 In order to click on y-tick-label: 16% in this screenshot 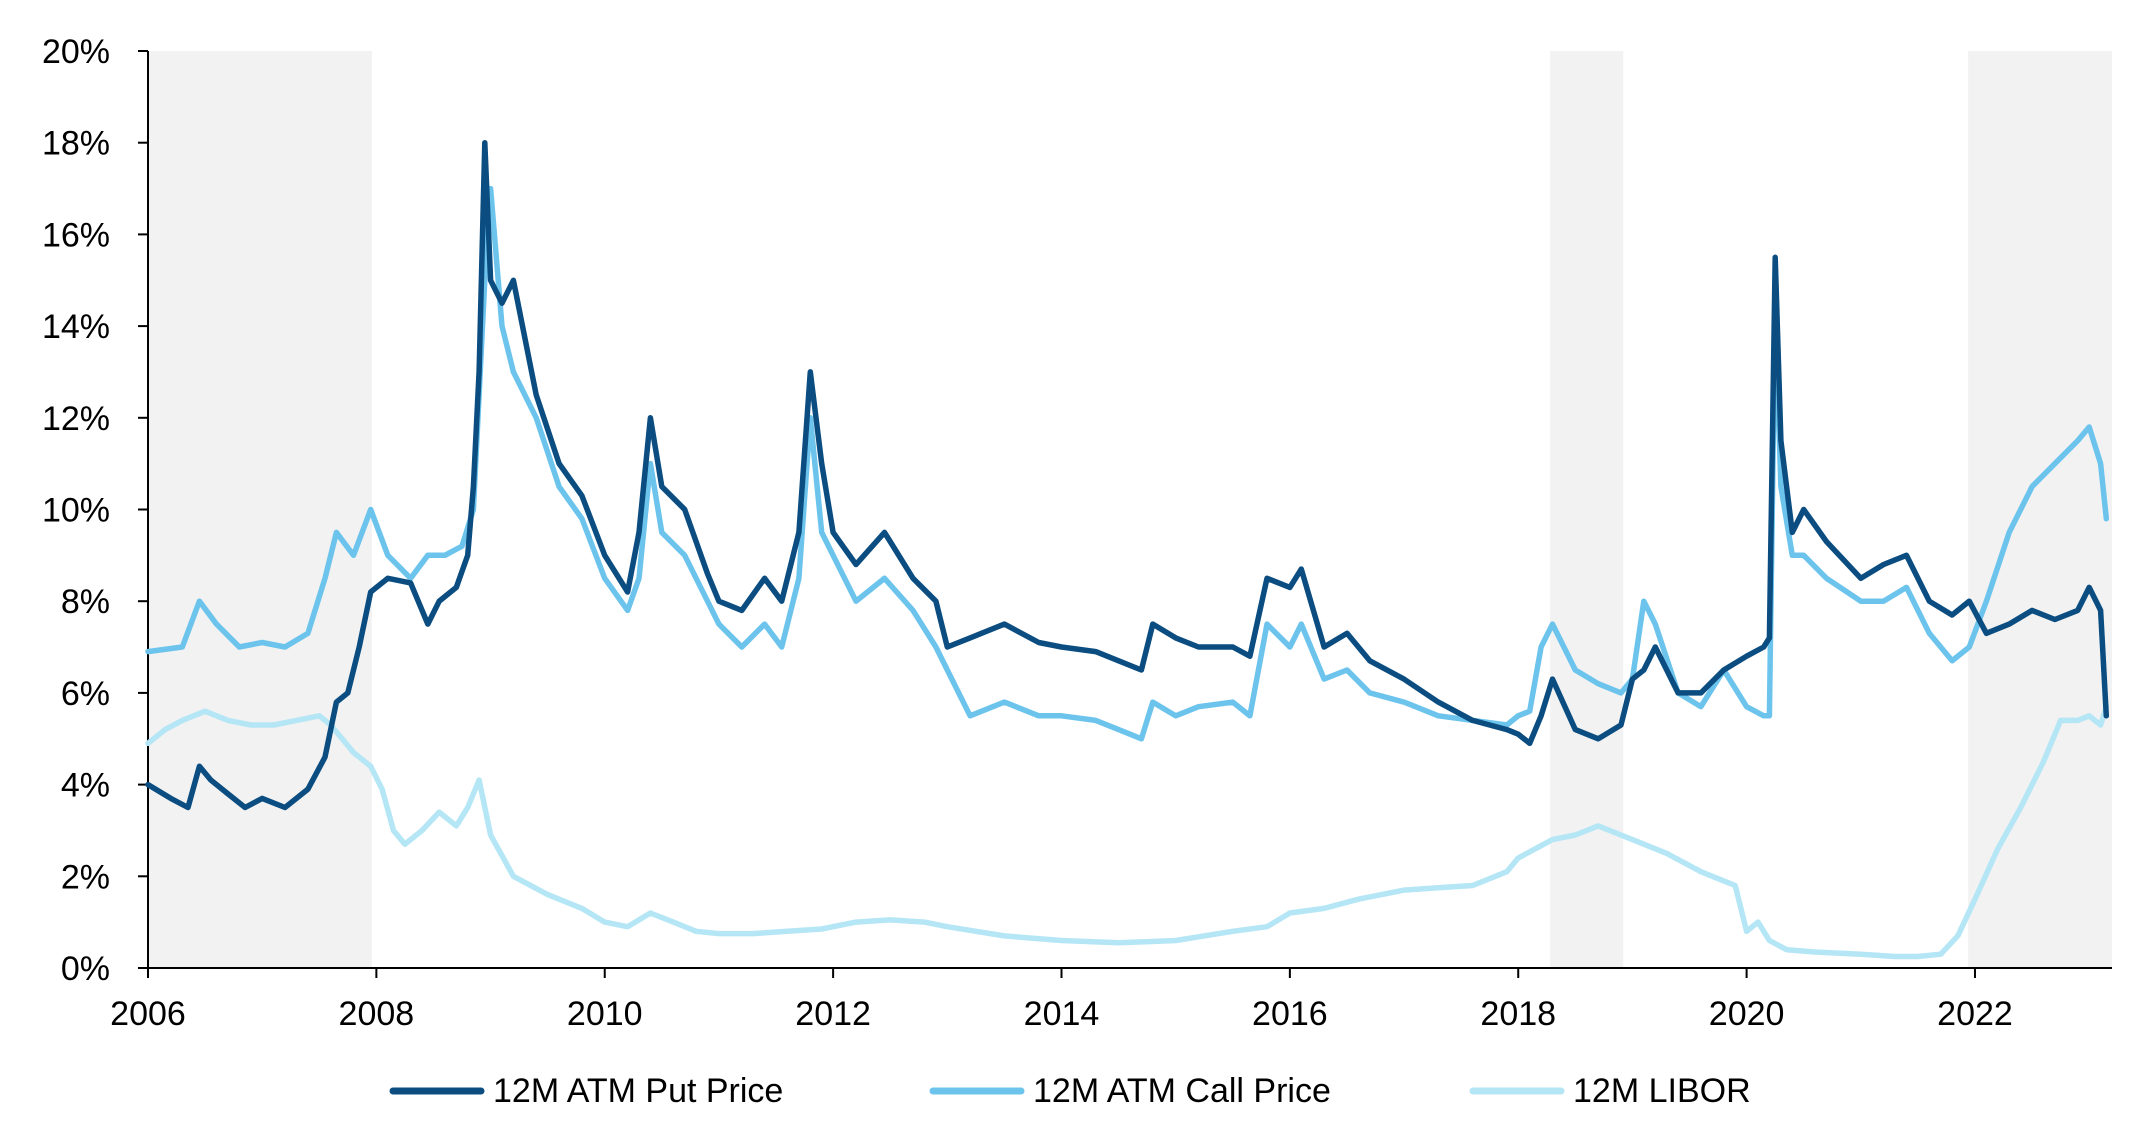, I will do `click(76, 235)`.